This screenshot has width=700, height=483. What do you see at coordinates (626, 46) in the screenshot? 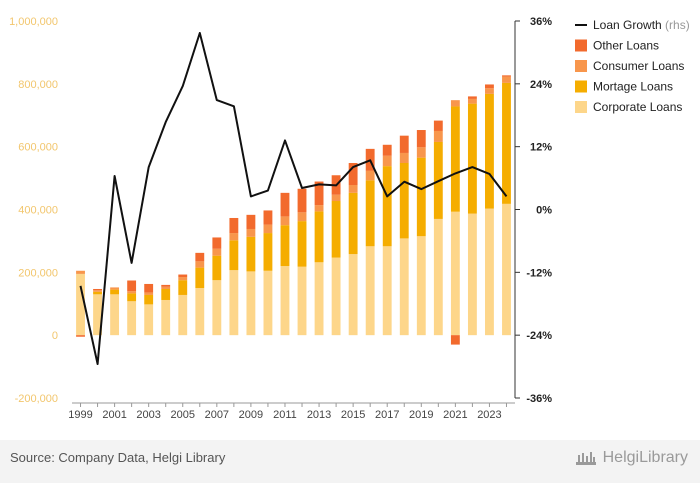
I see `legend-label: Other Loans` at bounding box center [626, 46].